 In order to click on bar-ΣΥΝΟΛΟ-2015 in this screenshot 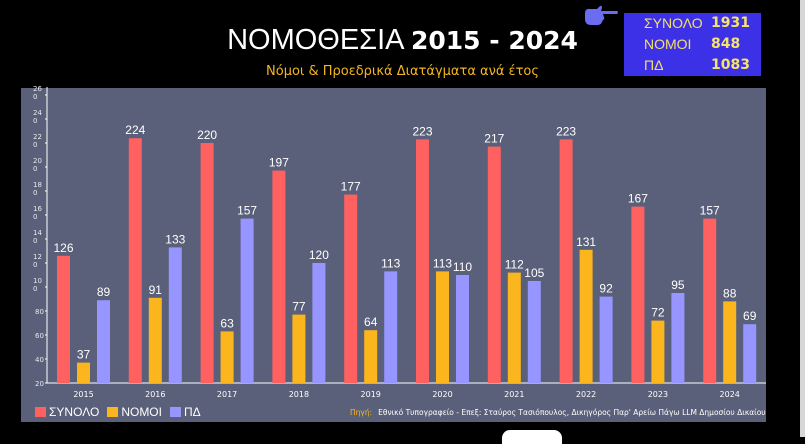, I will do `click(63, 319)`.